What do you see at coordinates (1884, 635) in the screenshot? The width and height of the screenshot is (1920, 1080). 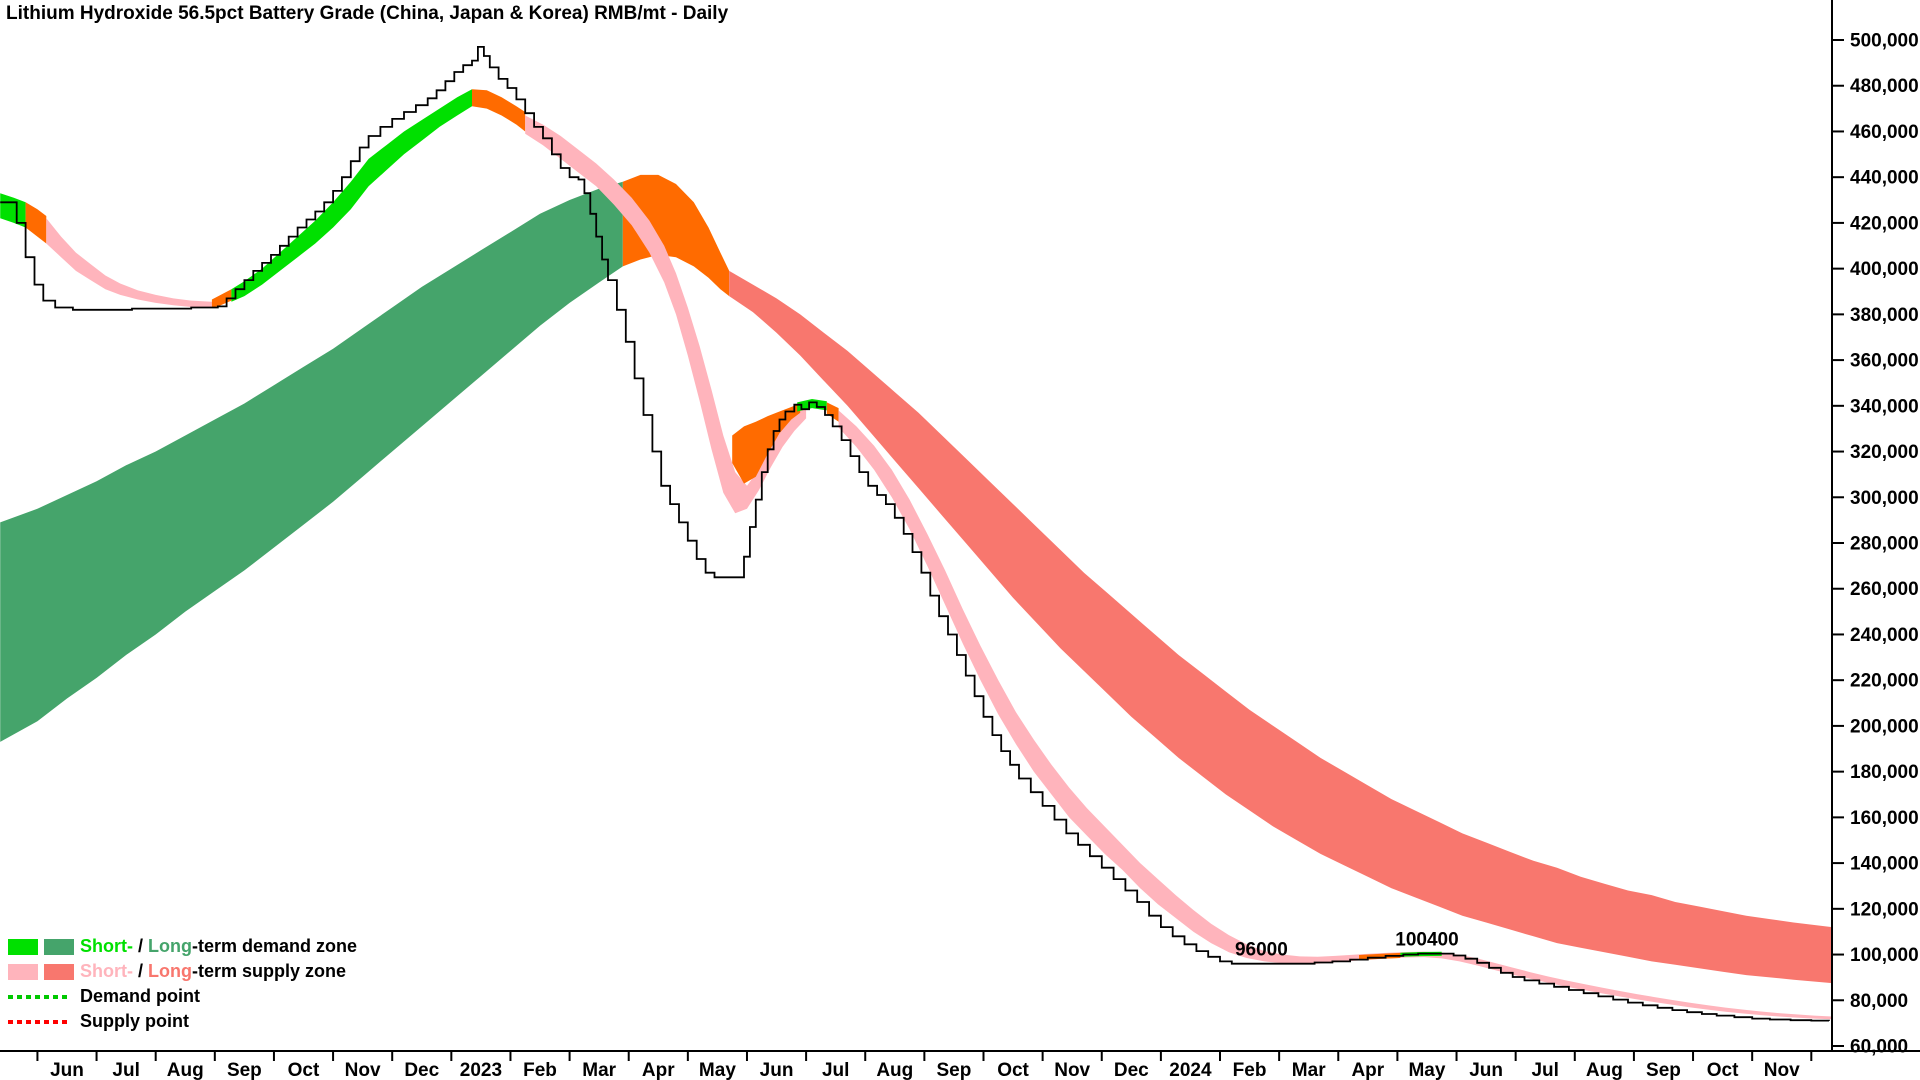 I see `y-tick-label: 240,000` at bounding box center [1884, 635].